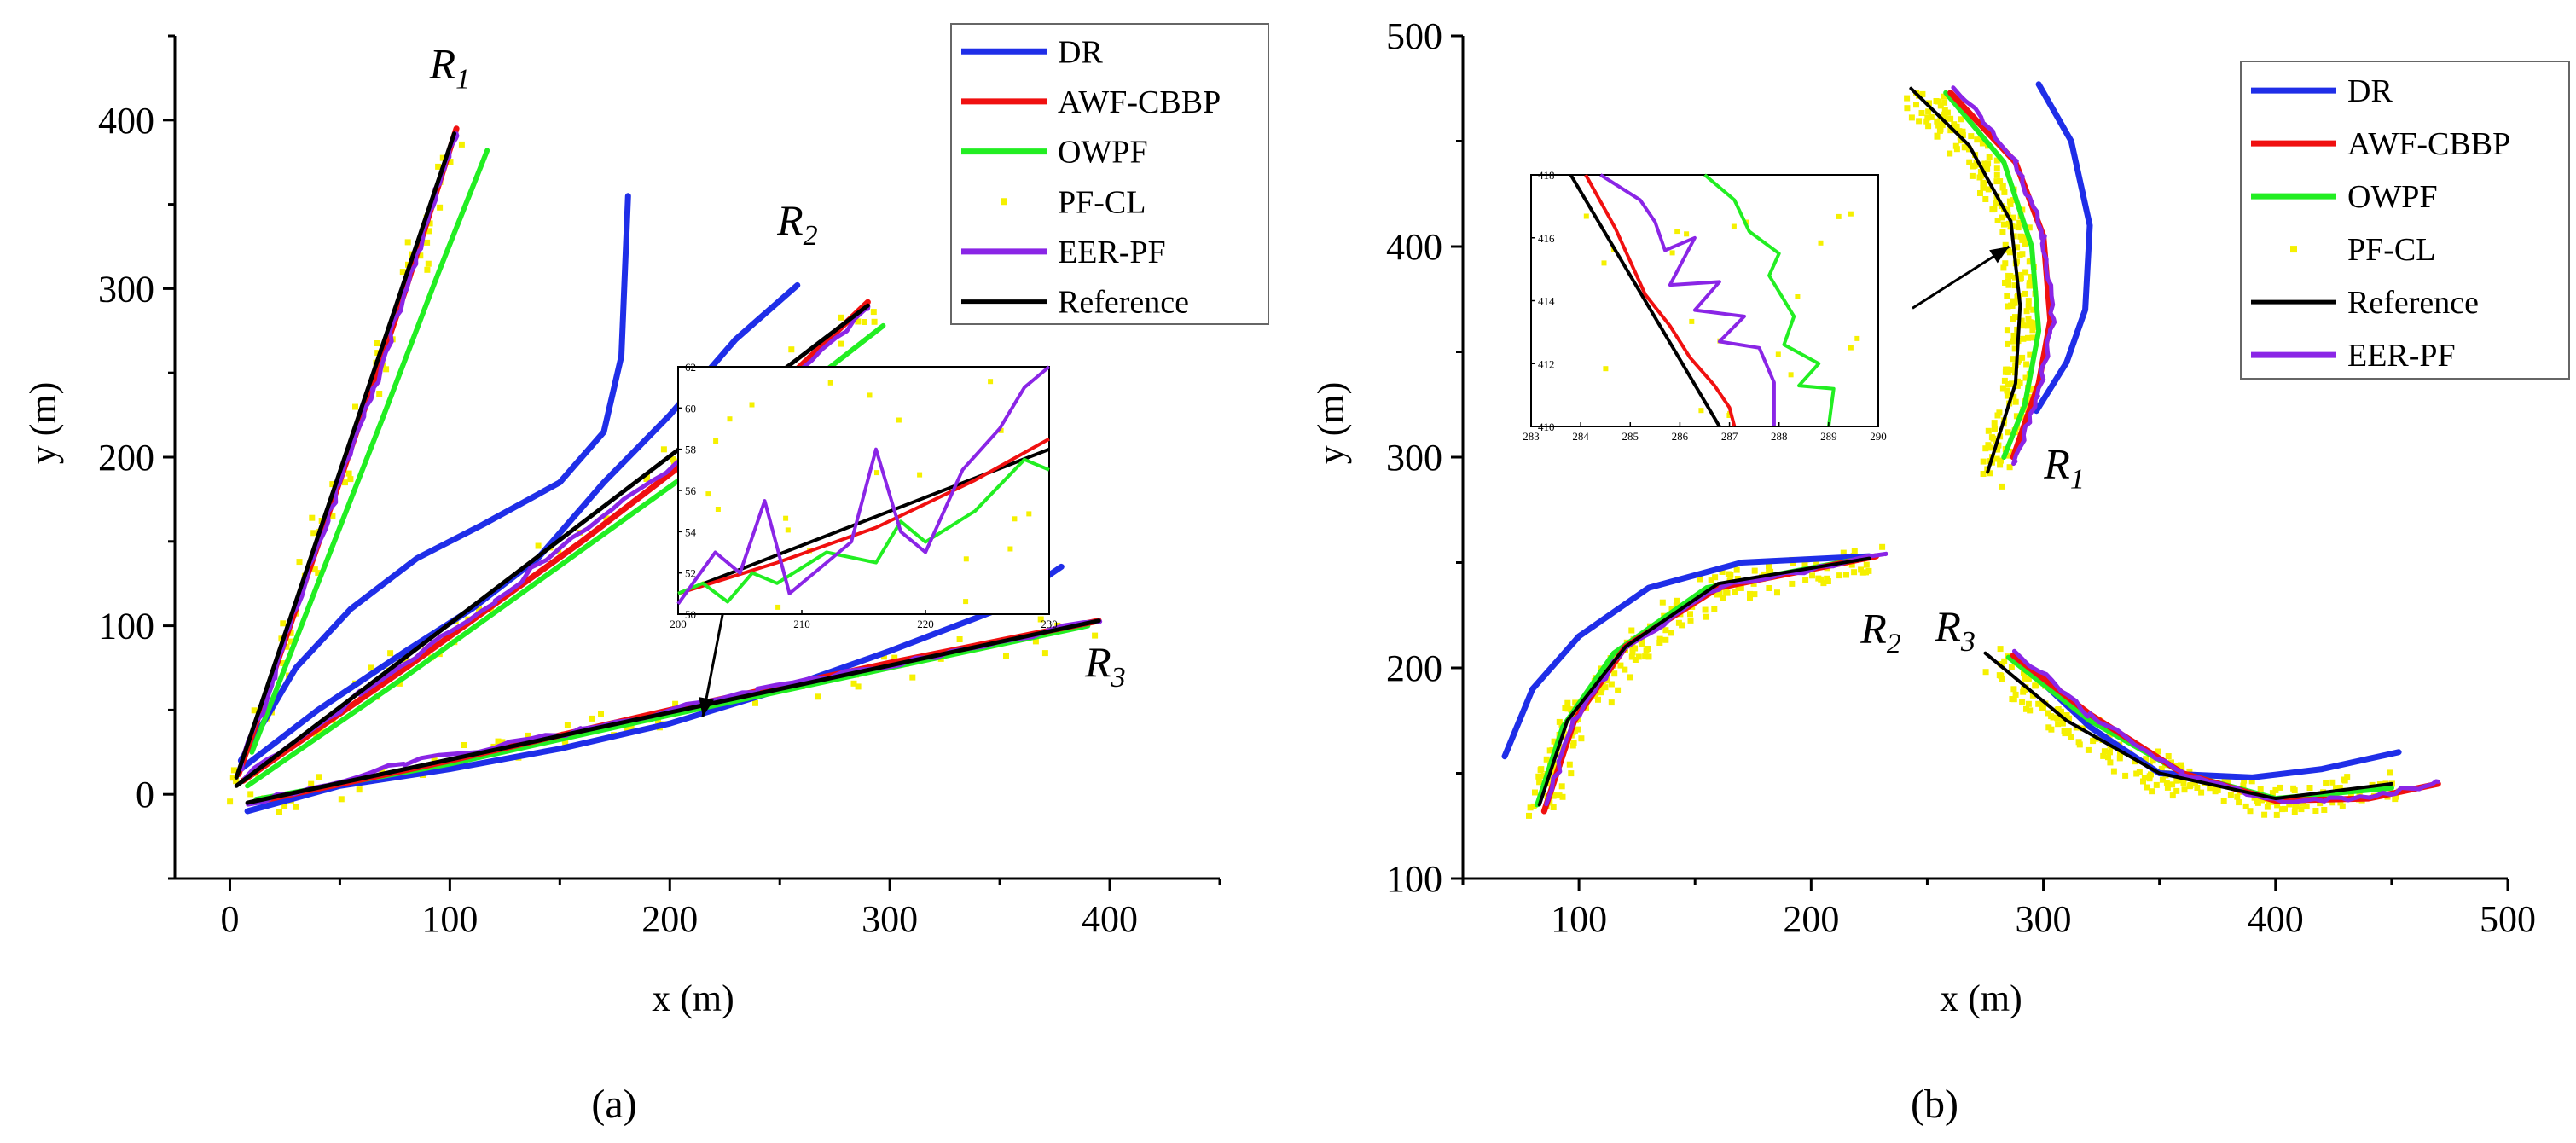 The height and width of the screenshot is (1143, 2576). Describe the element at coordinates (691, 531) in the screenshot. I see `inset-y-tick-label: 54` at that location.